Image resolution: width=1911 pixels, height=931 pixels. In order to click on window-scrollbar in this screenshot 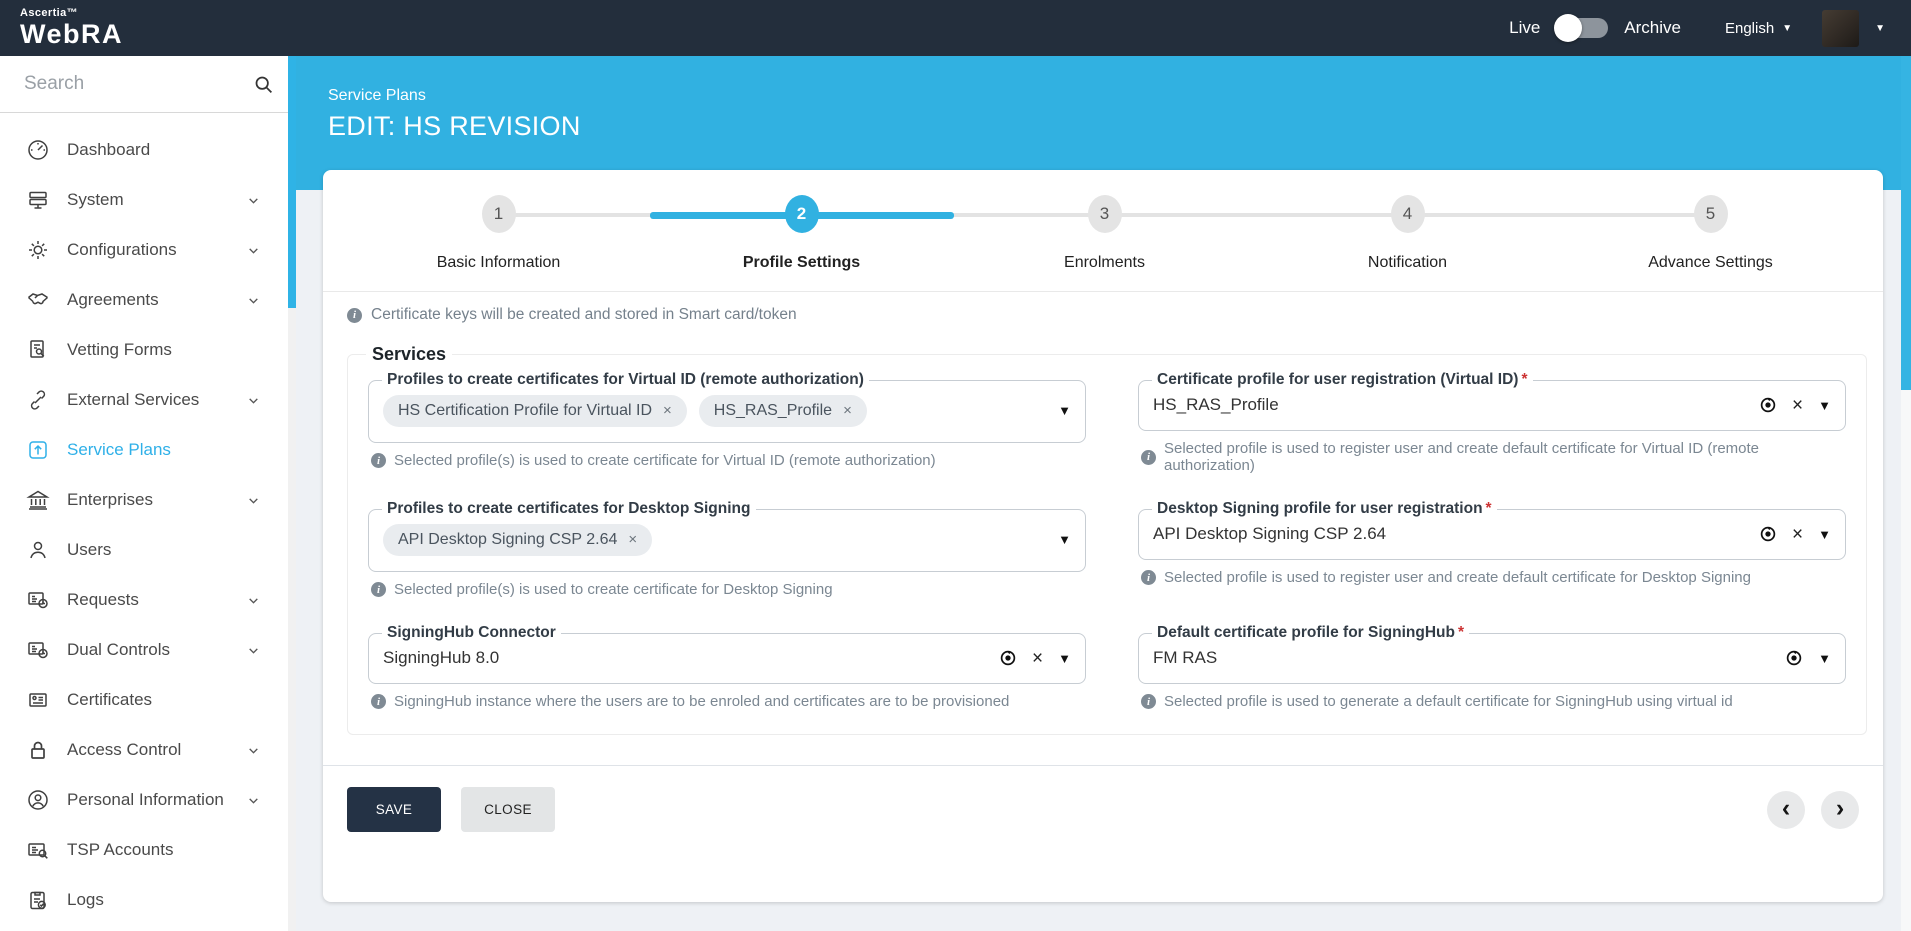, I will do `click(1906, 493)`.